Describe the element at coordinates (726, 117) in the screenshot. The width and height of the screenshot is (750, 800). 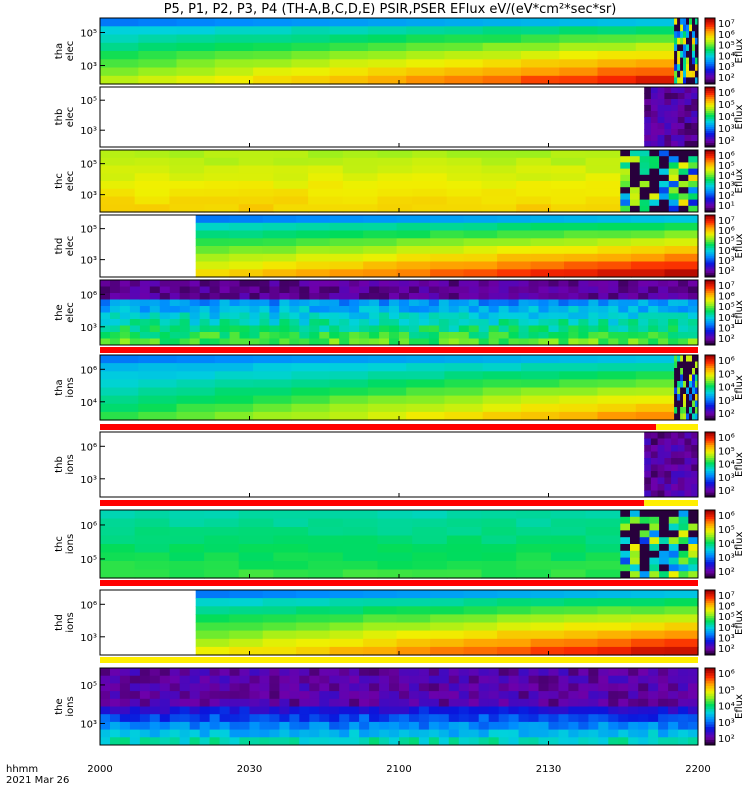
I see `colorbar-tick-label: 10⁴` at that location.